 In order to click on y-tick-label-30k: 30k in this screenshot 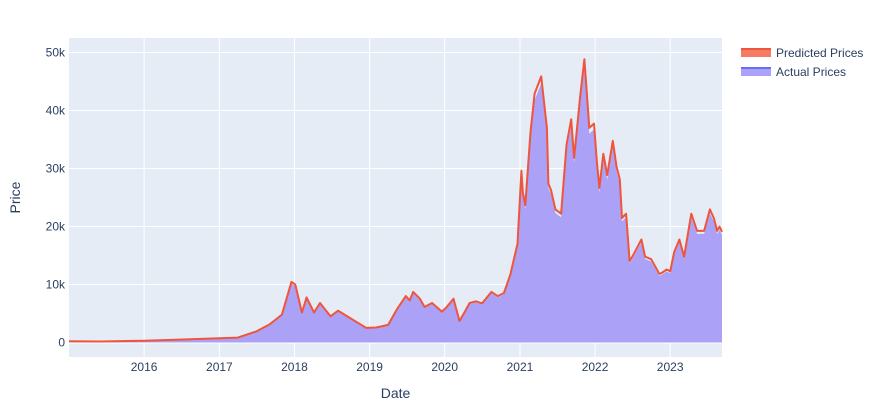, I will do `click(56, 169)`.